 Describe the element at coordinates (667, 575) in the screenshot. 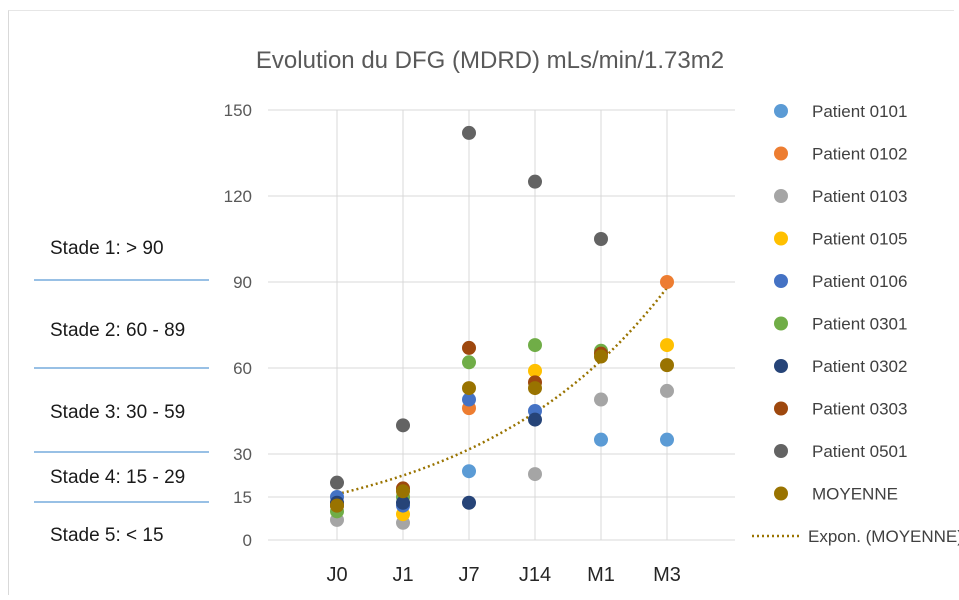

I see `x-tick-label: M3` at that location.